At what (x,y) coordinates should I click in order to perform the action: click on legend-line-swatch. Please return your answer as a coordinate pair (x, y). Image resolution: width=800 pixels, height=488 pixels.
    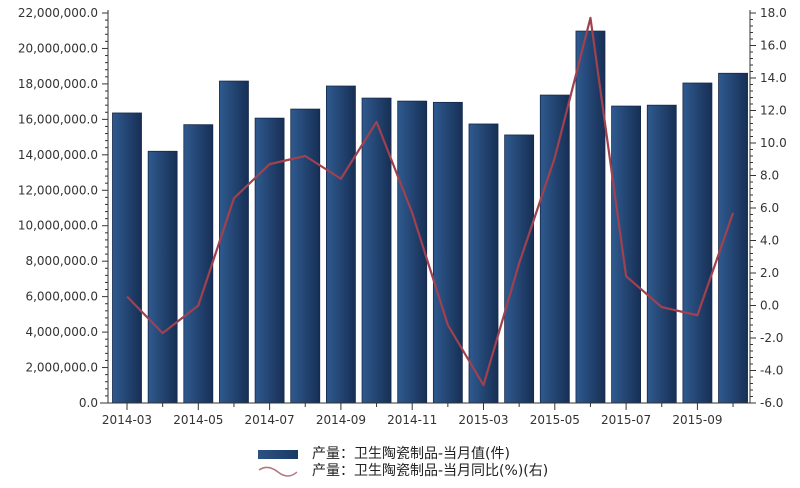
    Looking at the image, I should click on (278, 471).